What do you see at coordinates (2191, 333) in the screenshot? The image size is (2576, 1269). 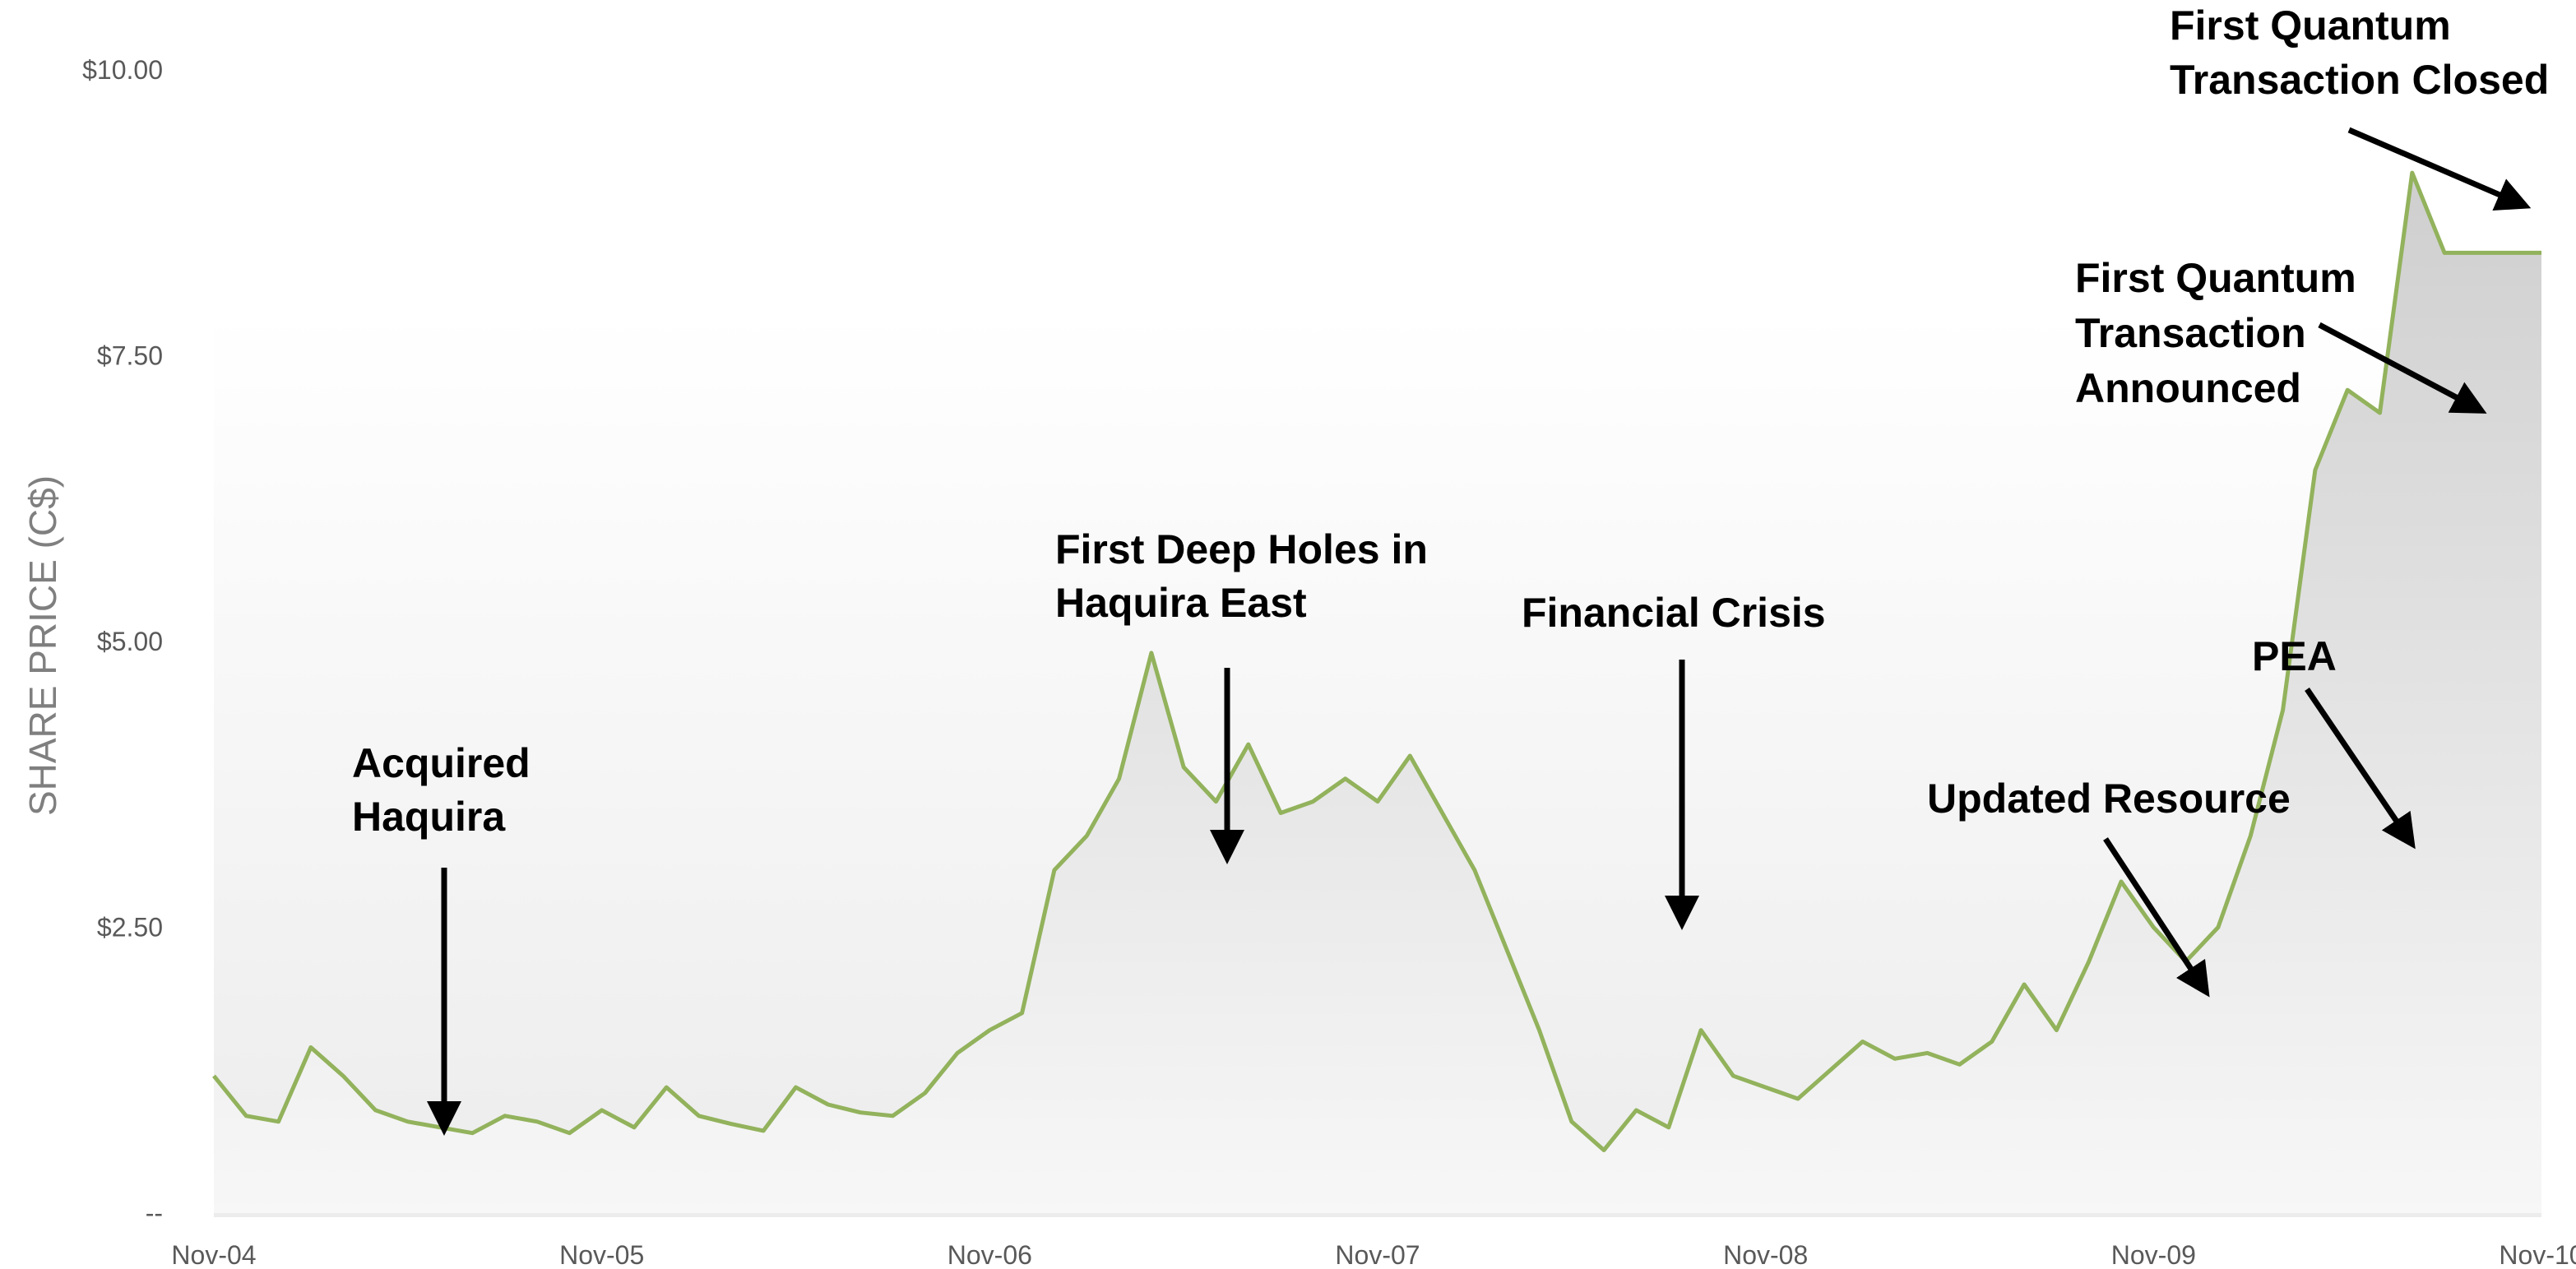 I see `annotation-text: Transaction` at bounding box center [2191, 333].